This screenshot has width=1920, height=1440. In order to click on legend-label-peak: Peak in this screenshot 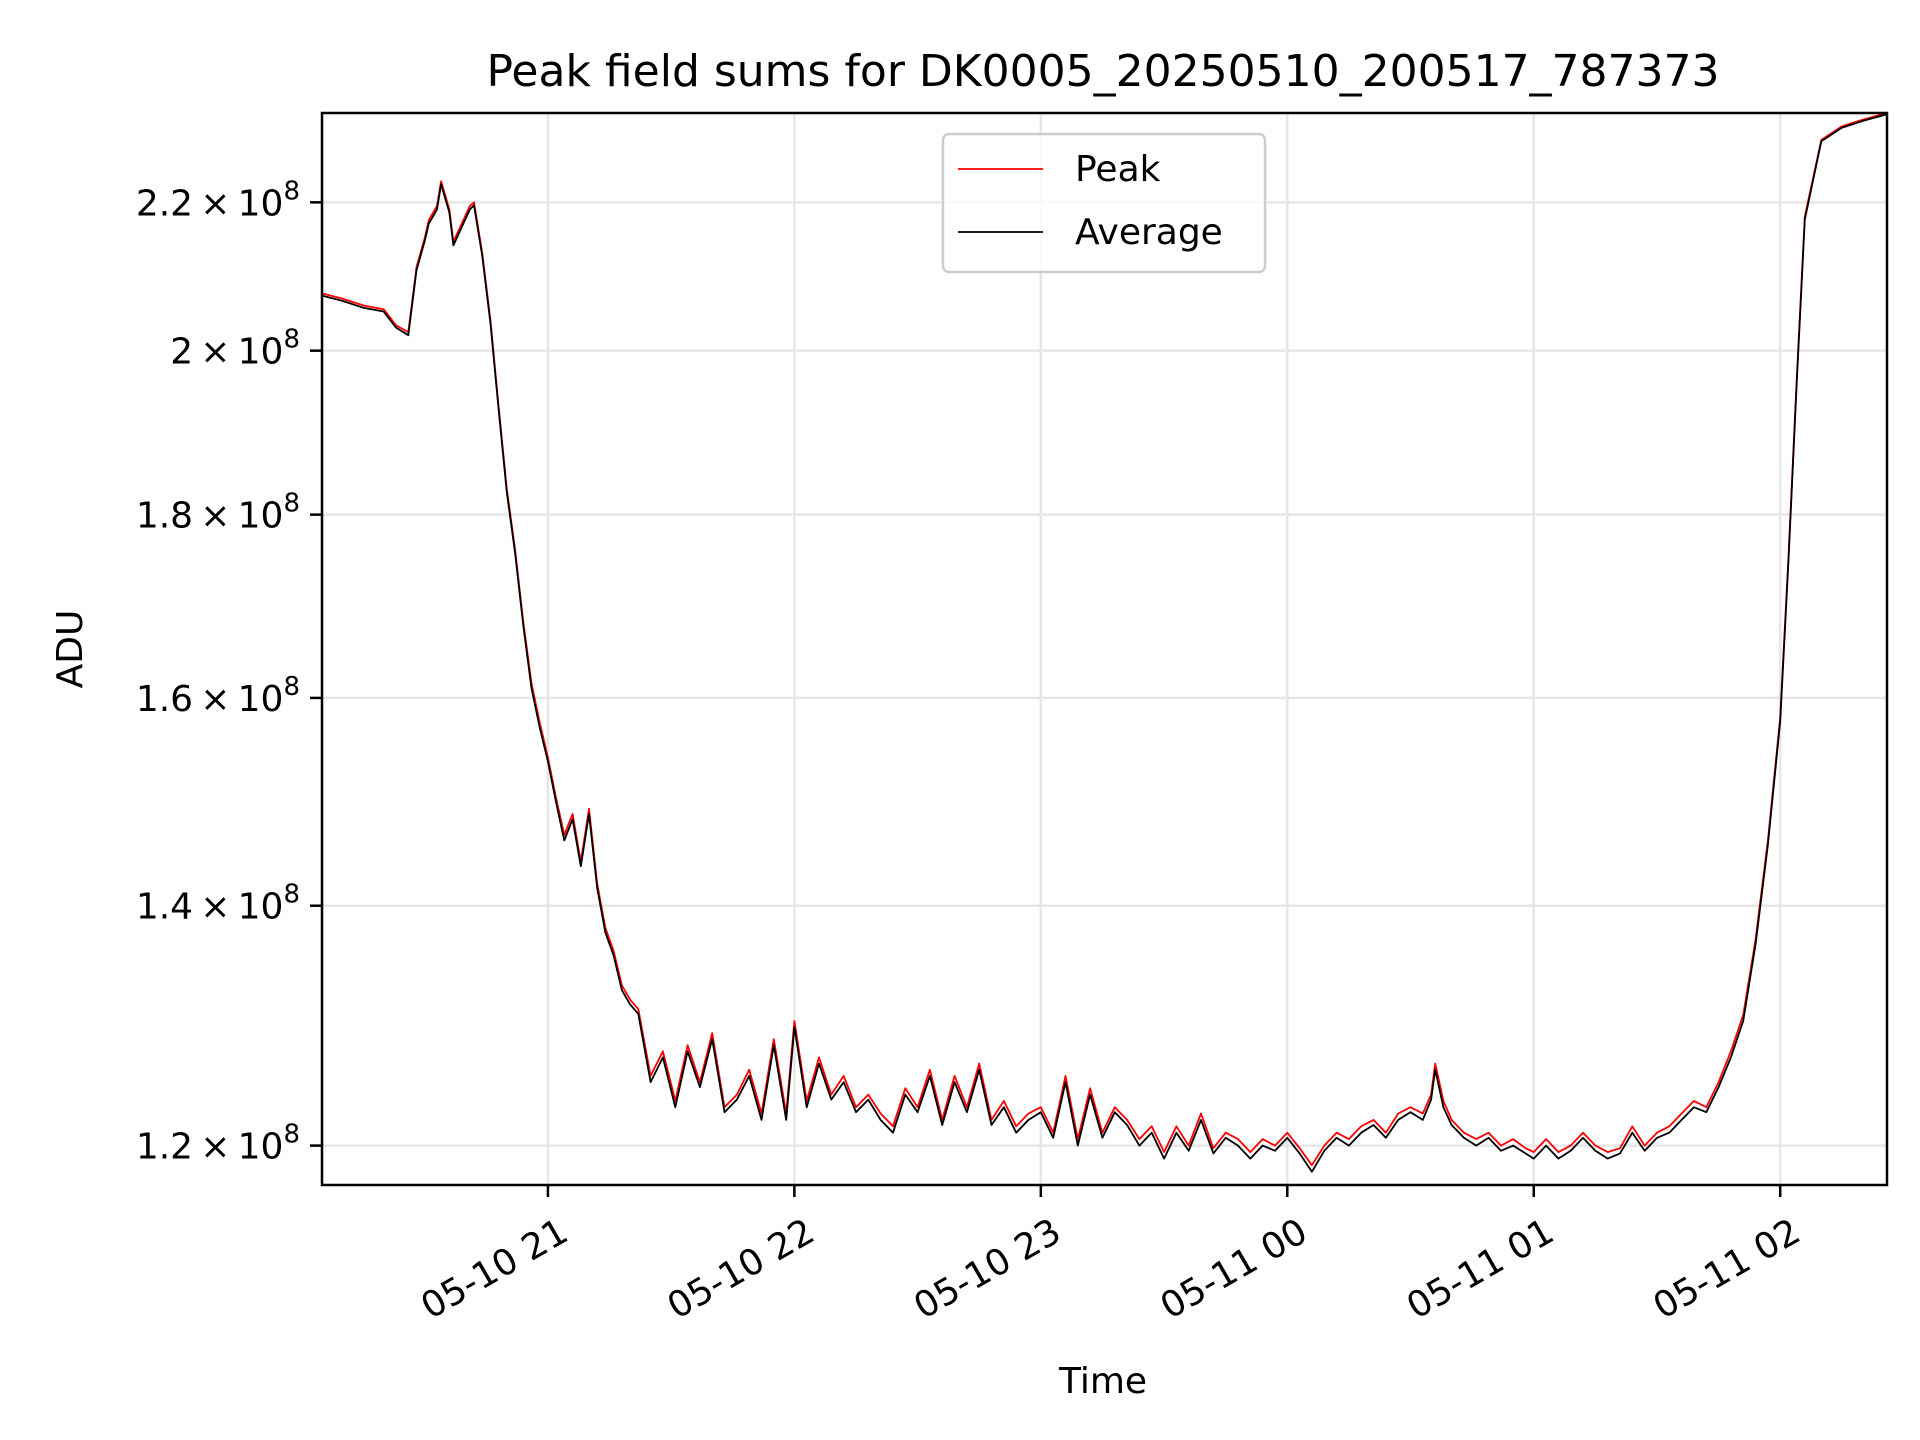, I will do `click(1118, 169)`.